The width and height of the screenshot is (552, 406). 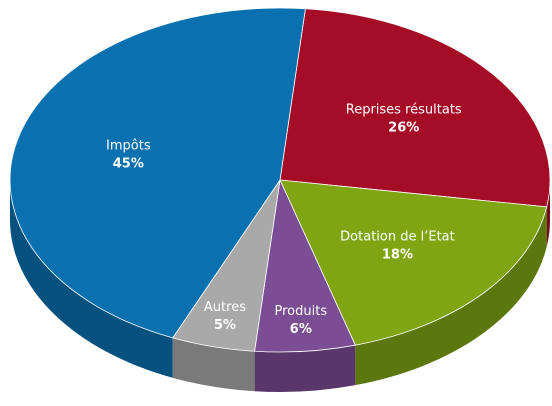 What do you see at coordinates (225, 325) in the screenshot?
I see `slice-value-label: 5%` at bounding box center [225, 325].